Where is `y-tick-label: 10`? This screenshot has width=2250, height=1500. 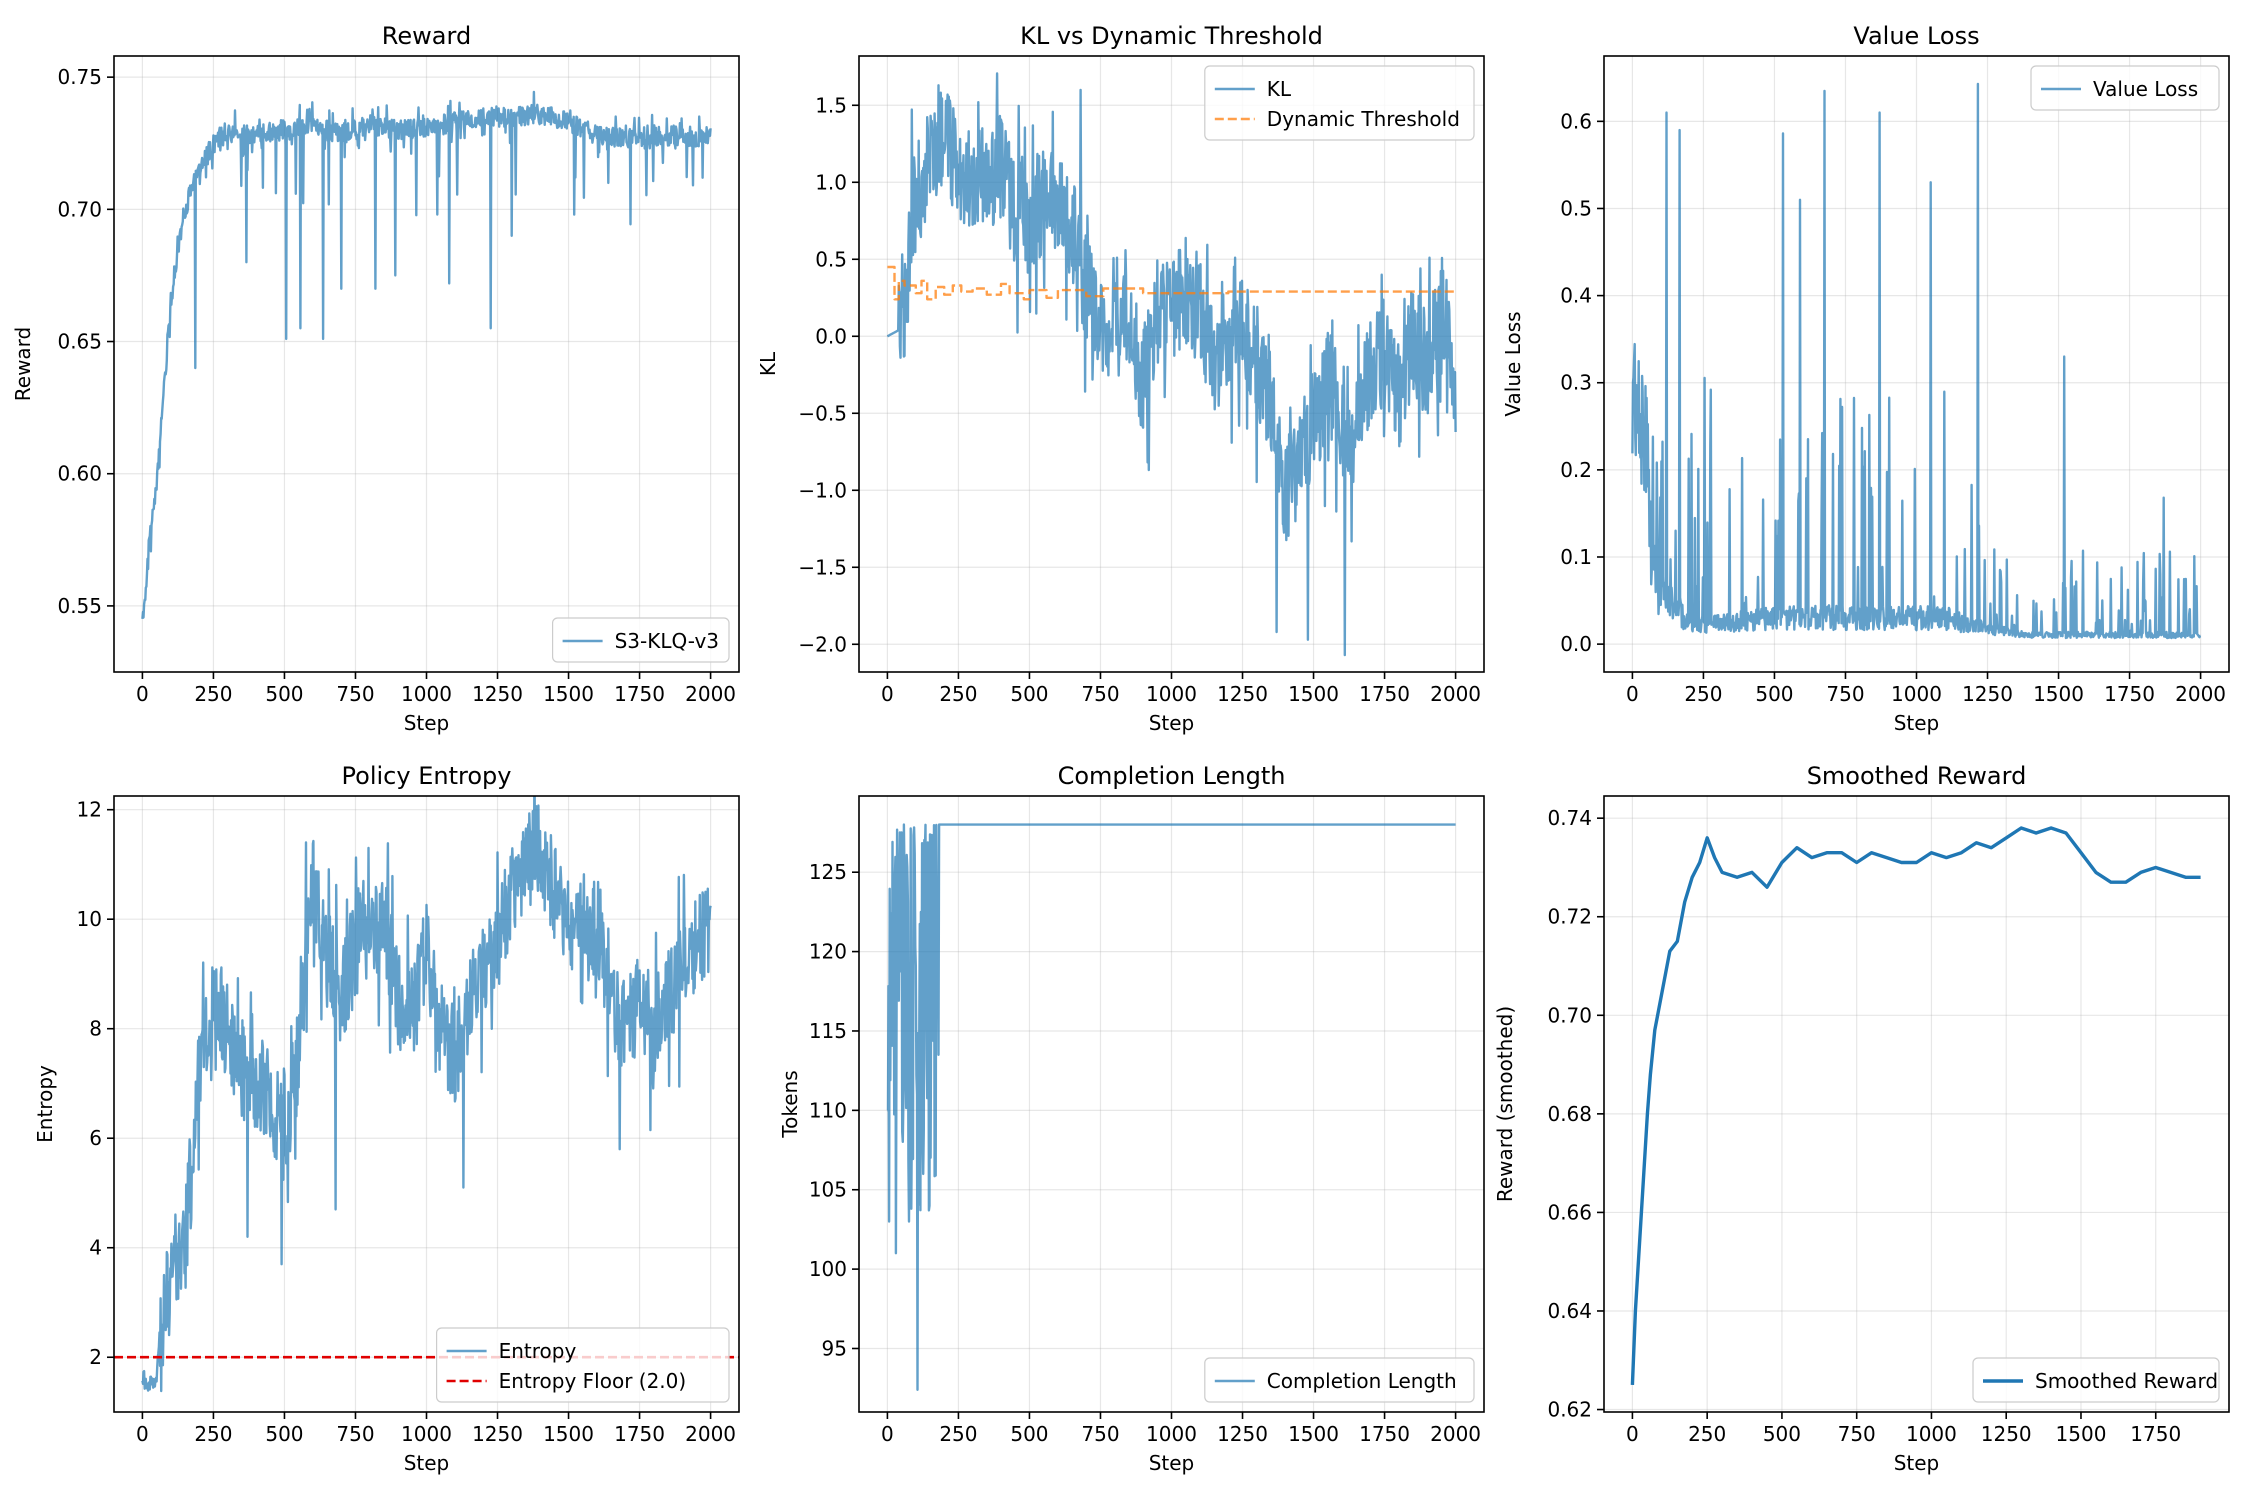
y-tick-label: 10 is located at coordinates (89, 919).